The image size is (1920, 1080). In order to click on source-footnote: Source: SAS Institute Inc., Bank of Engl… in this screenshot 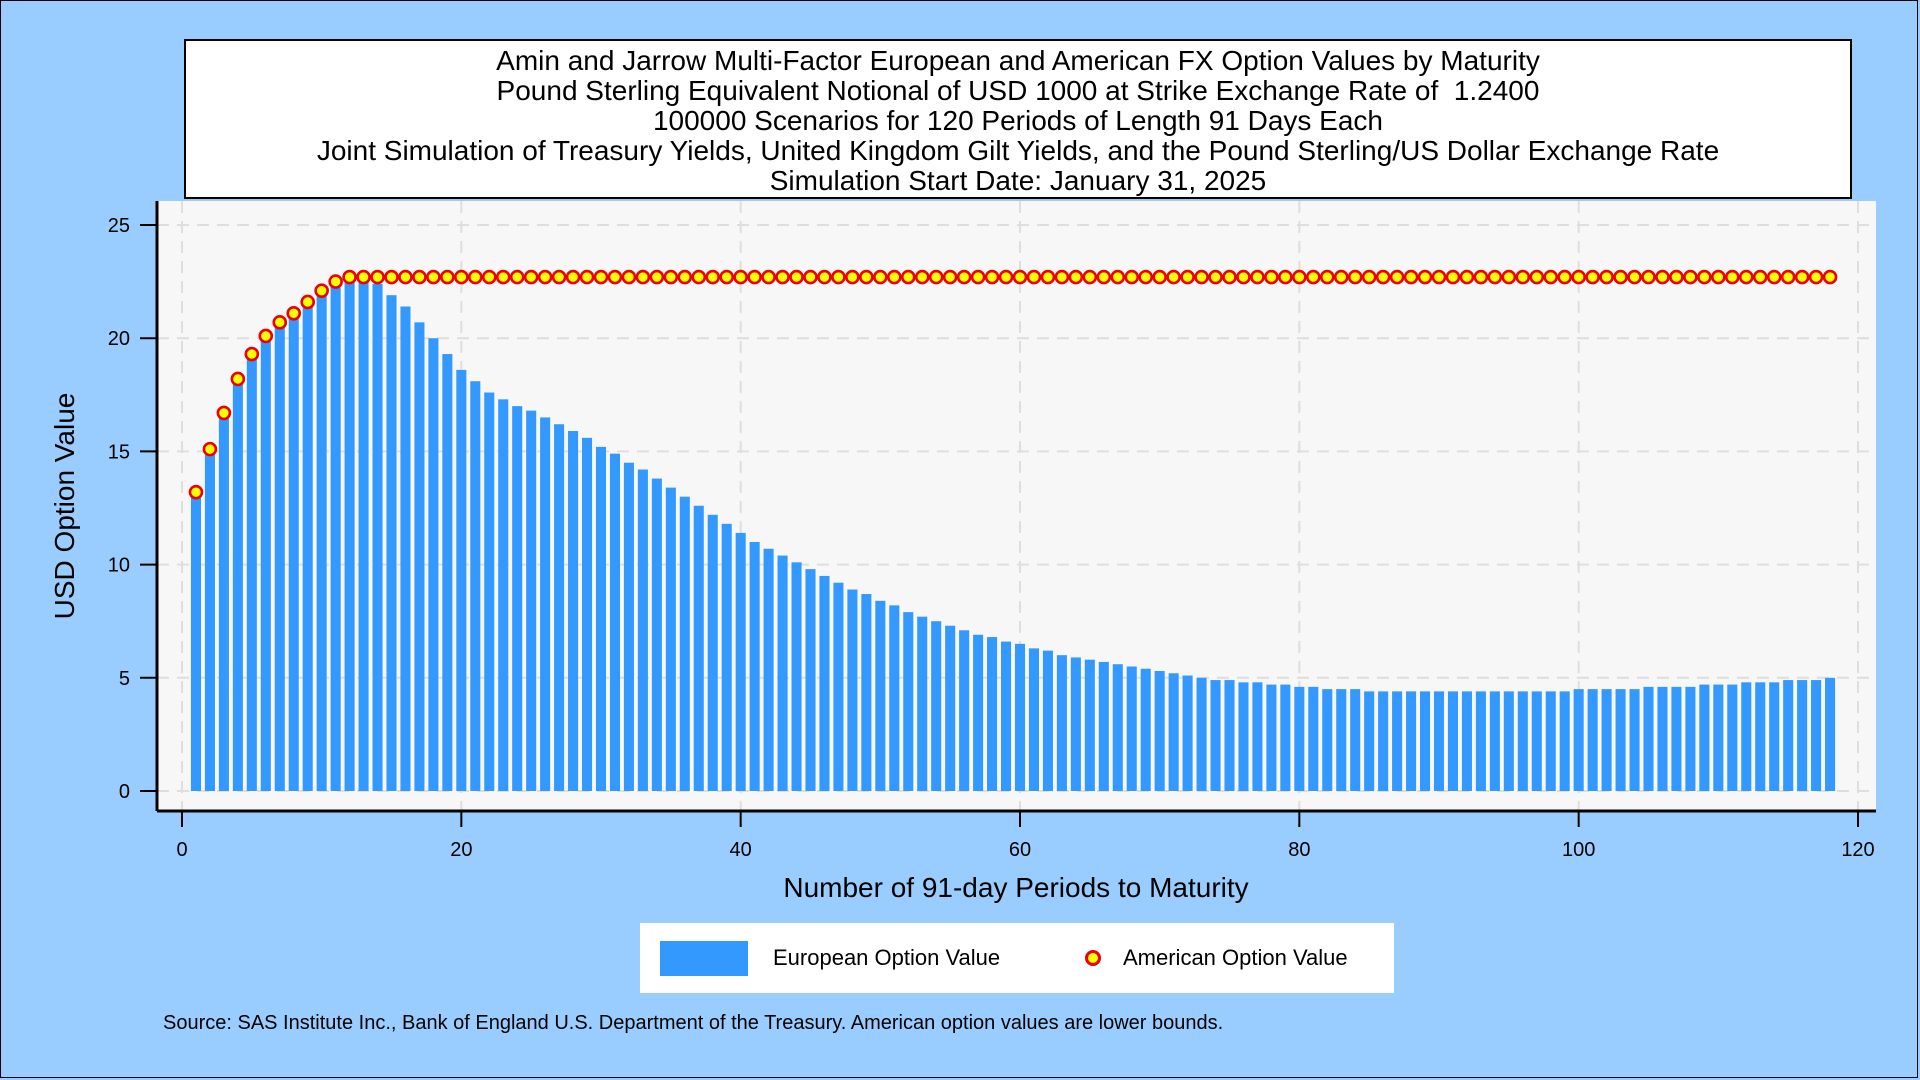, I will do `click(693, 1023)`.